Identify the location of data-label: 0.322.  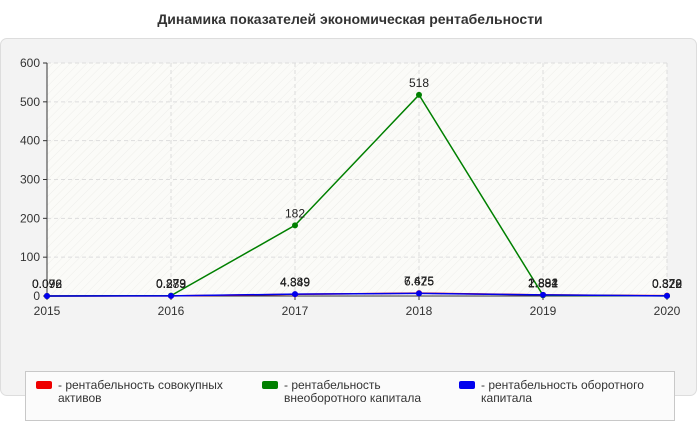
(667, 284).